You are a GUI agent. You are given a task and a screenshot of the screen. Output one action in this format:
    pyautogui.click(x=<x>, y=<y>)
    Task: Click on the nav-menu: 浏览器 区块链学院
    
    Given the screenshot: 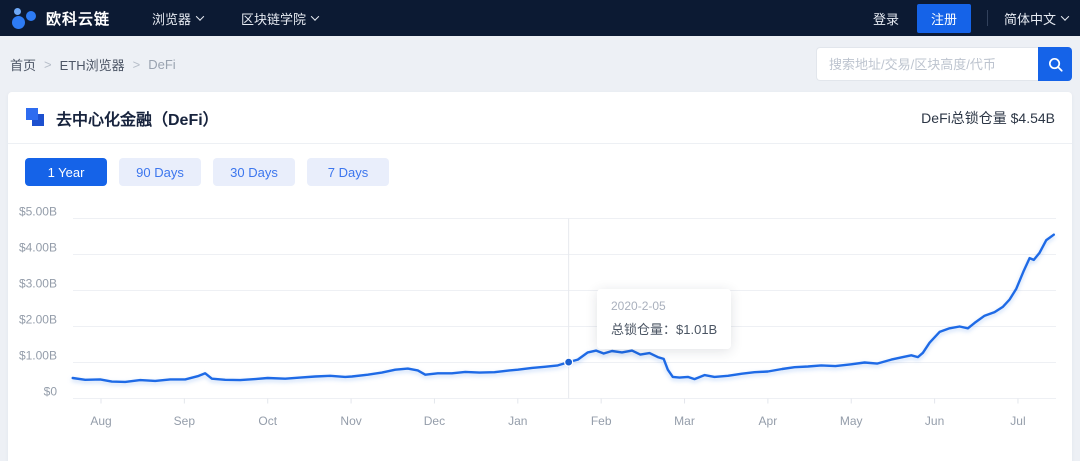 What is the action you would take?
    pyautogui.click(x=254, y=18)
    